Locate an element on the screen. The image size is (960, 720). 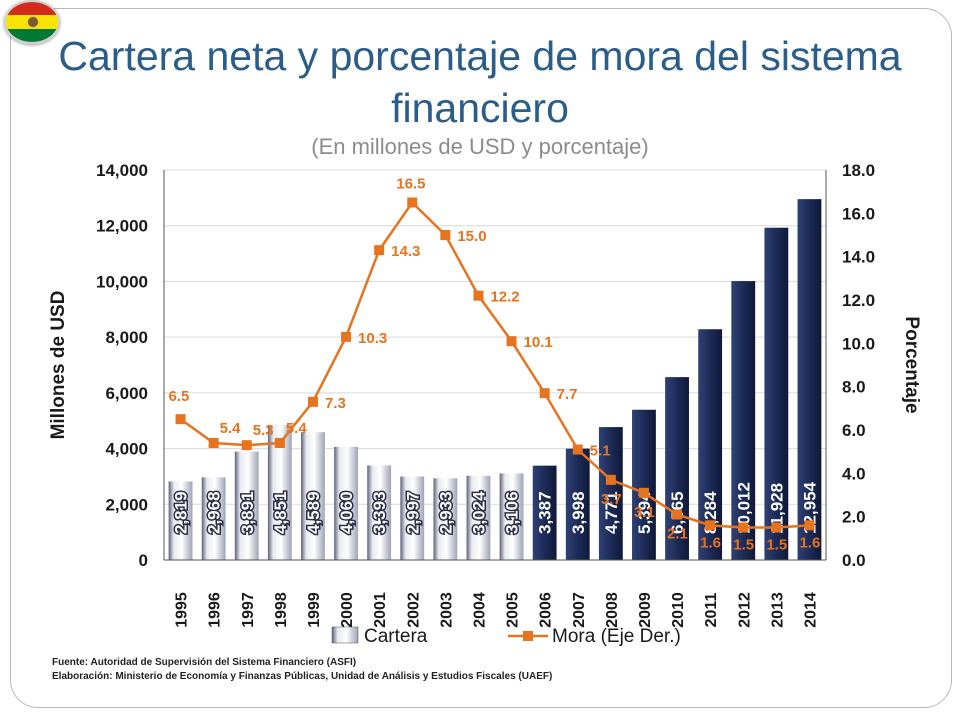
bar-value-label: 2,997 is located at coordinates (412, 512).